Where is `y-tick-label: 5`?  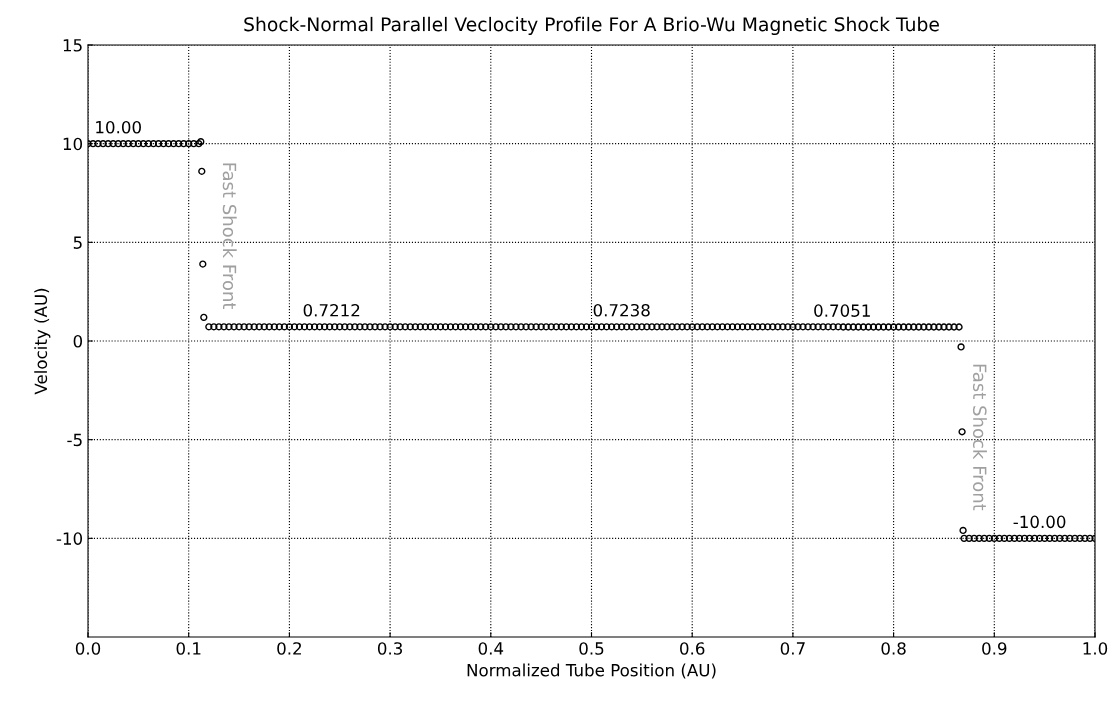 y-tick-label: 5 is located at coordinates (77, 242).